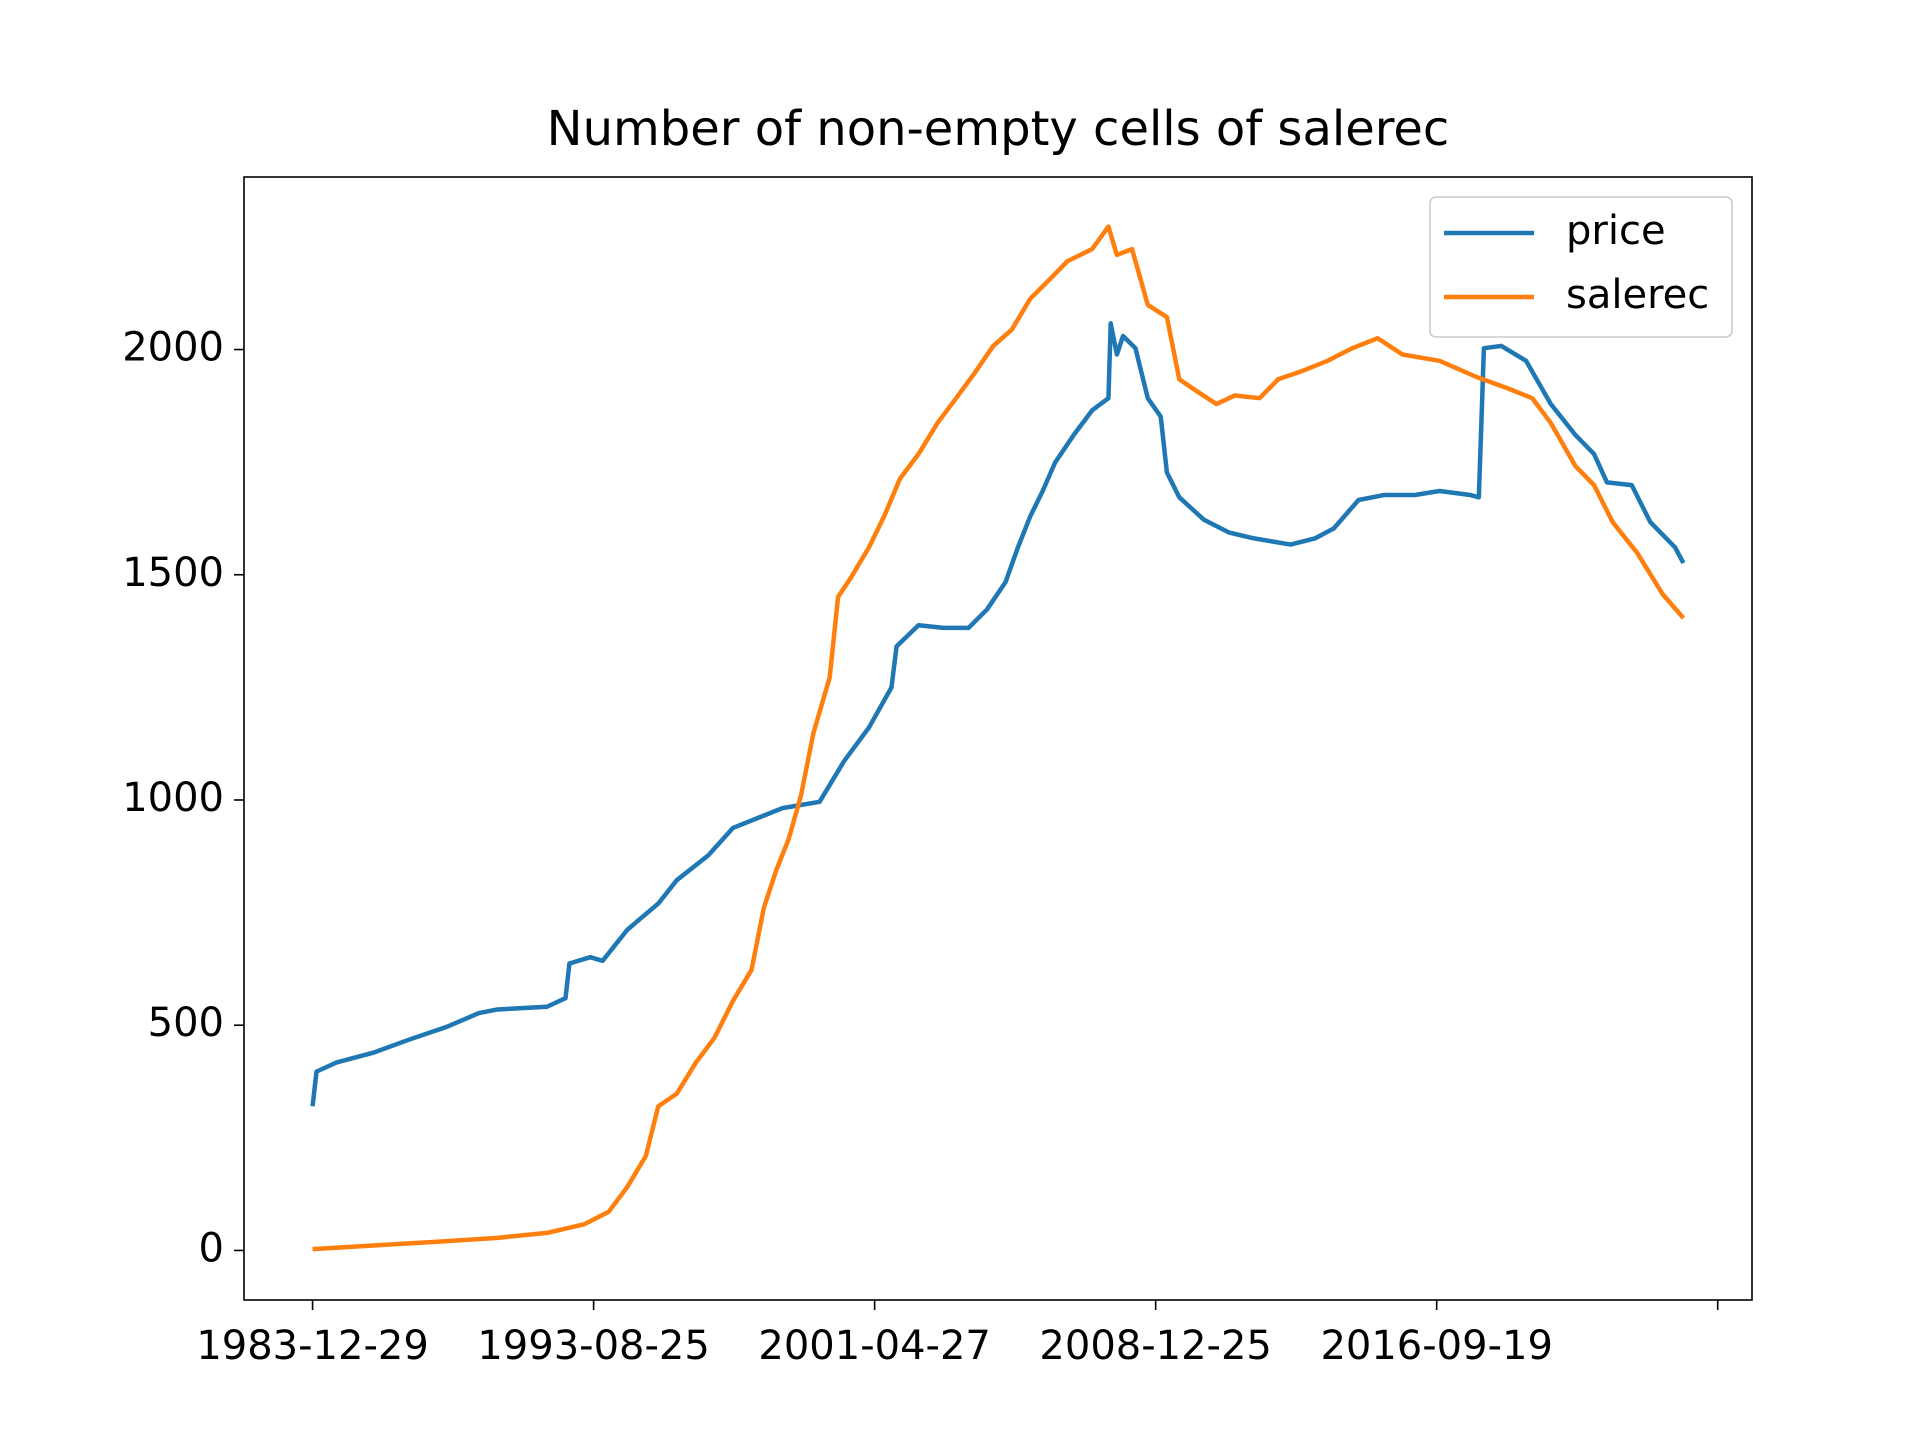 This screenshot has height=1440, width=1920. Describe the element at coordinates (173, 348) in the screenshot. I see `y-tick-label: 2000` at that location.